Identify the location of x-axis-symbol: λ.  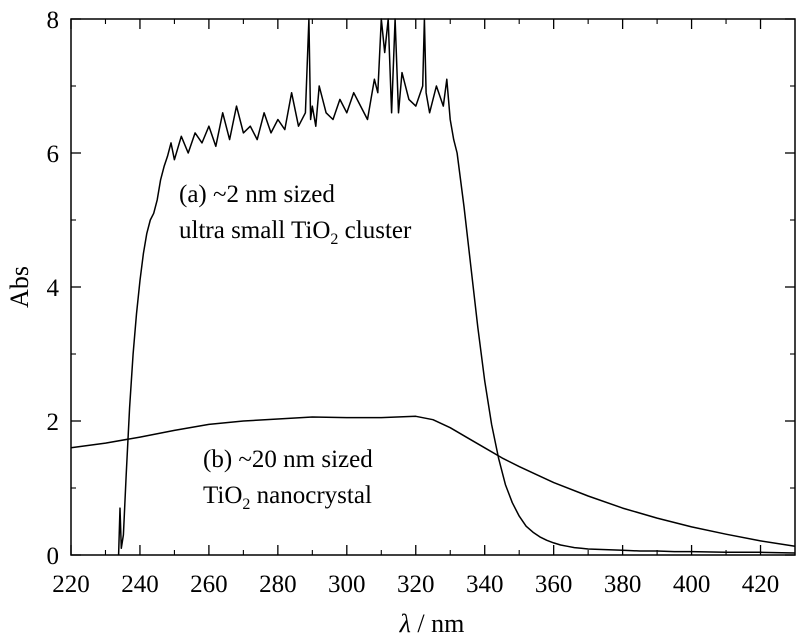
(405, 623).